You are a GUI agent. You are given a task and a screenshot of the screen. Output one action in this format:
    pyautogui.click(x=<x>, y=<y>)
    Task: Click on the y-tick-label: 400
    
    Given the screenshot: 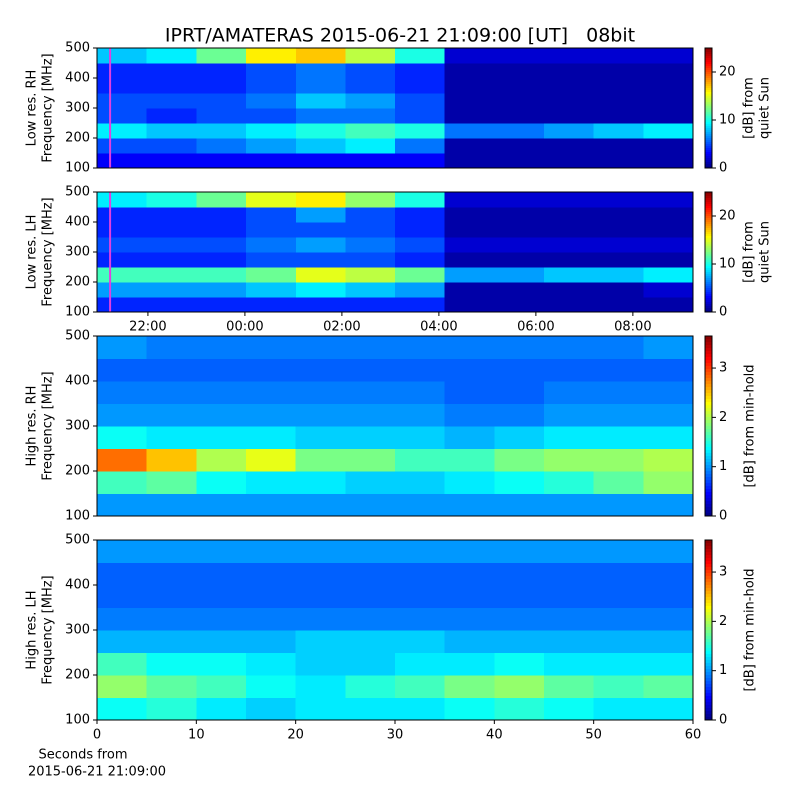 What is the action you would take?
    pyautogui.click(x=77, y=222)
    